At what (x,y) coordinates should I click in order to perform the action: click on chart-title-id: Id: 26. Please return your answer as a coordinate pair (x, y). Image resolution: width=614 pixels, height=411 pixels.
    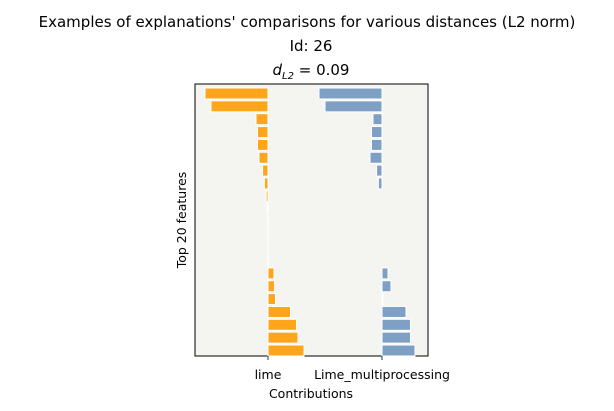
    Looking at the image, I should click on (311, 46).